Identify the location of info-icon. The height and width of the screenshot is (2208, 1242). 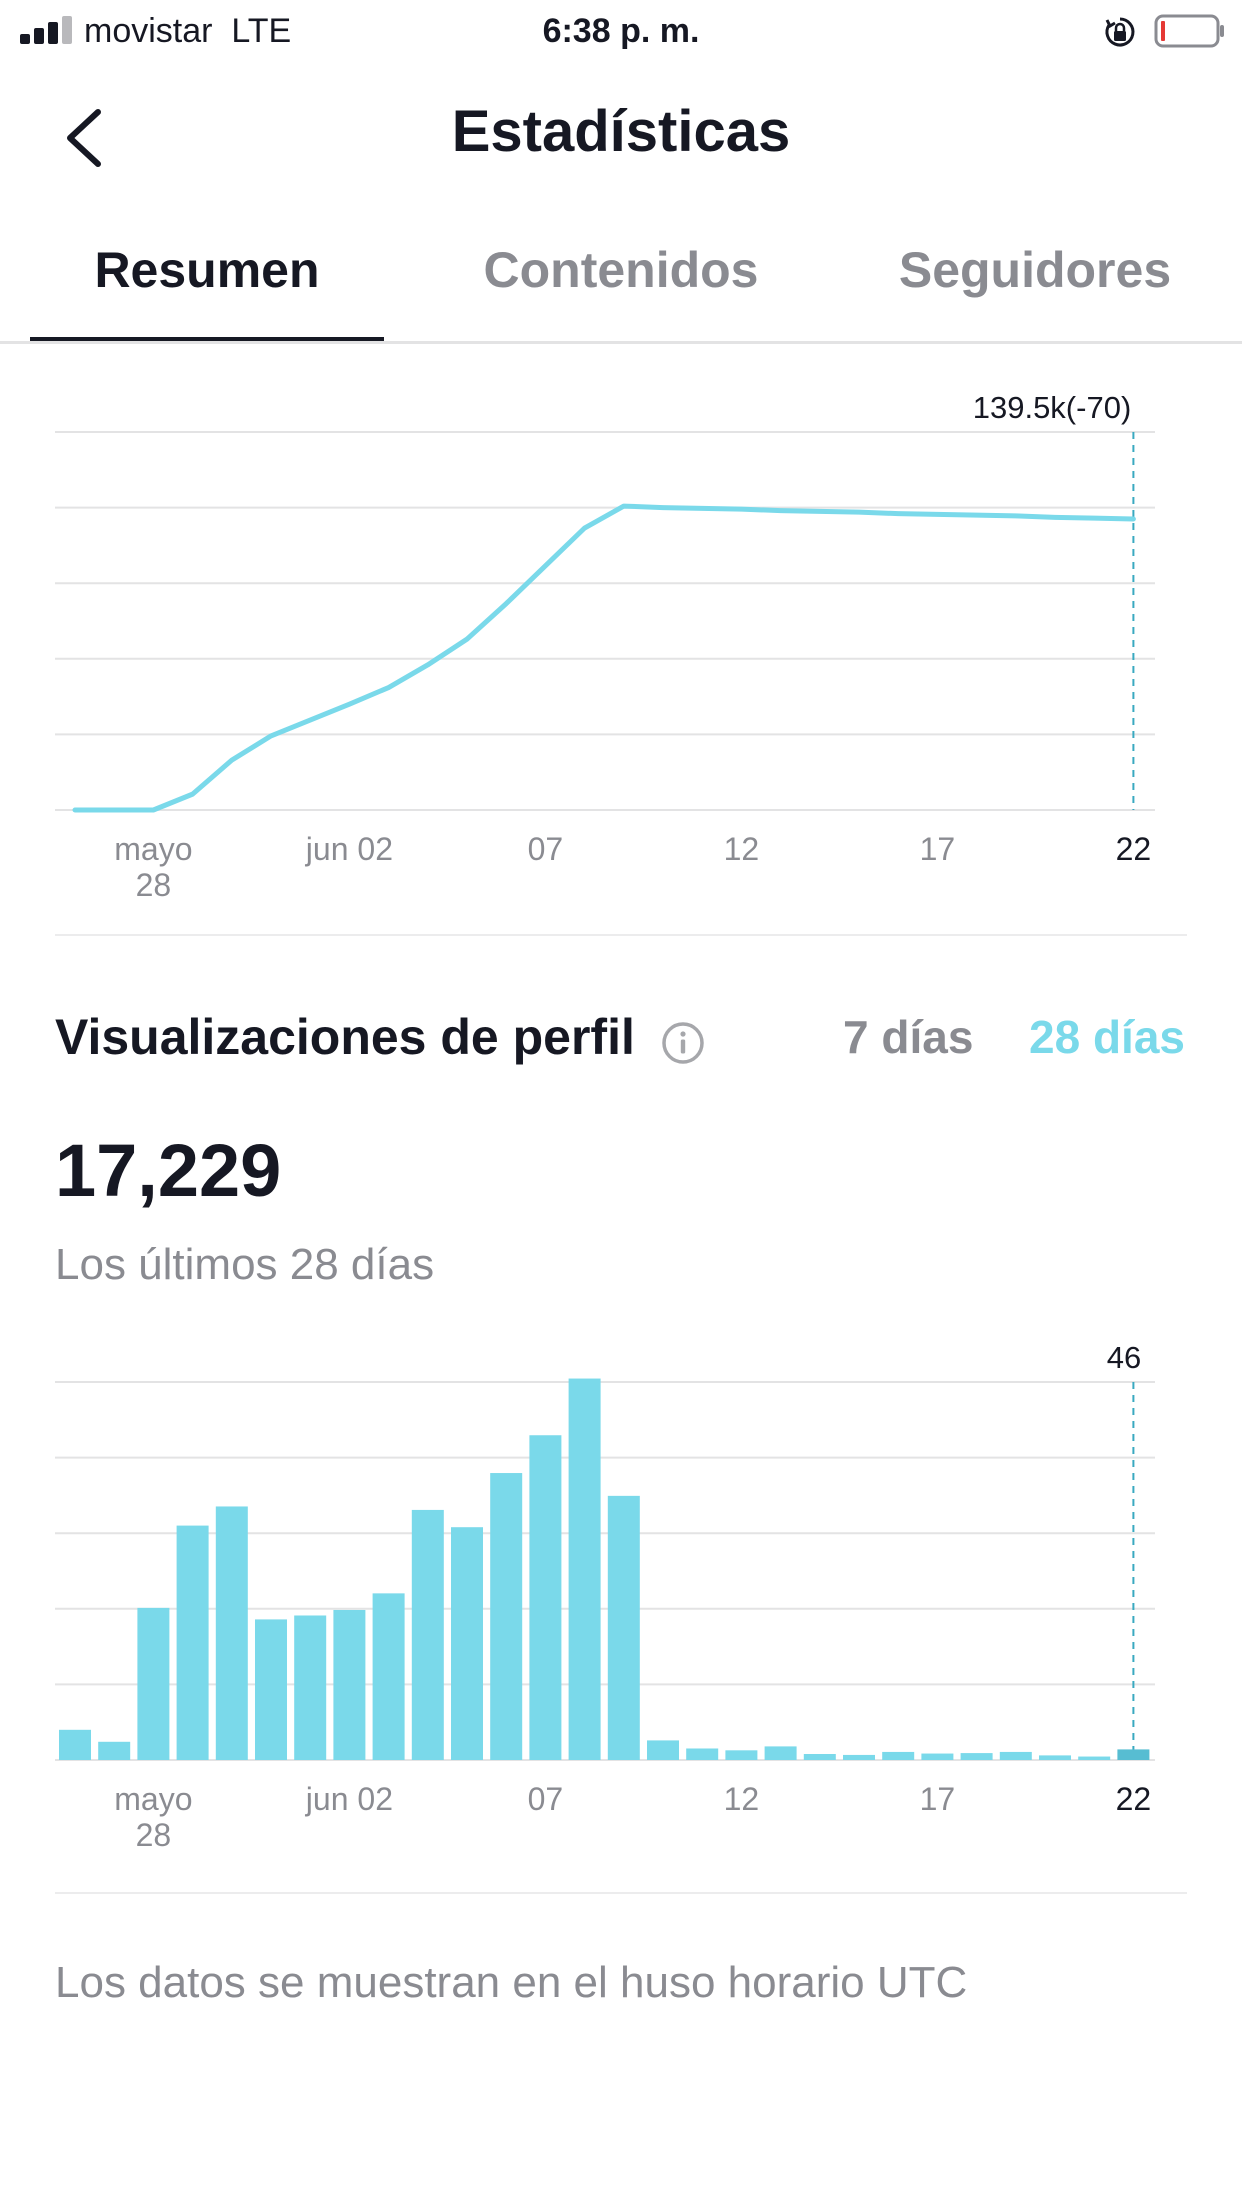
(683, 1043).